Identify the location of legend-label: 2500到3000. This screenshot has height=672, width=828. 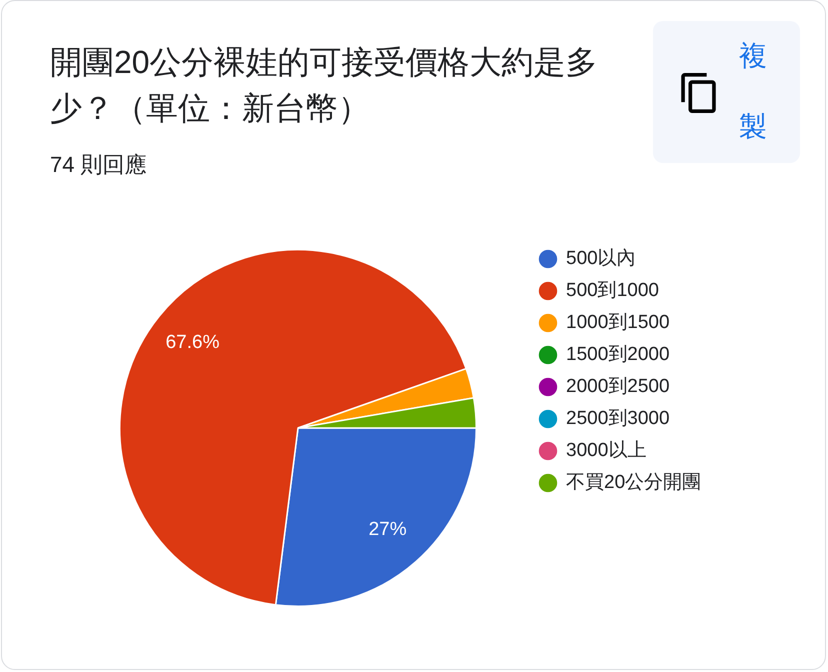
(618, 419).